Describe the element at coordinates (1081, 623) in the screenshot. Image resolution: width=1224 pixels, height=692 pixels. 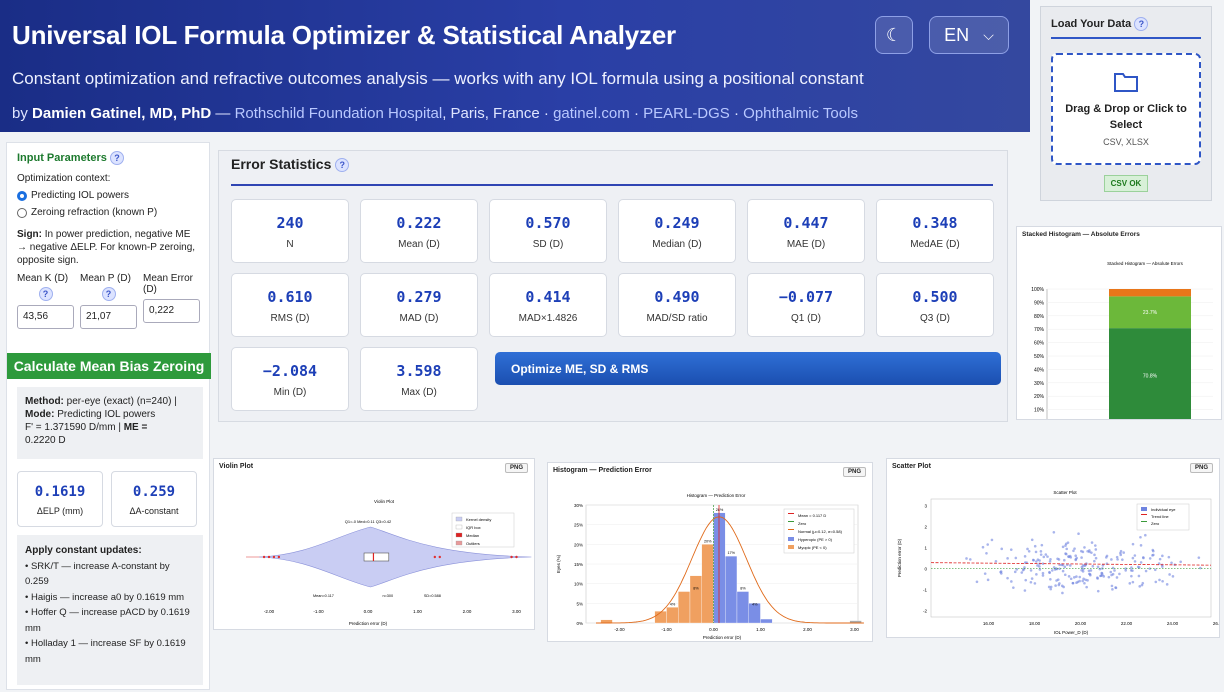
I see `x-tick-label: 20.00` at that location.